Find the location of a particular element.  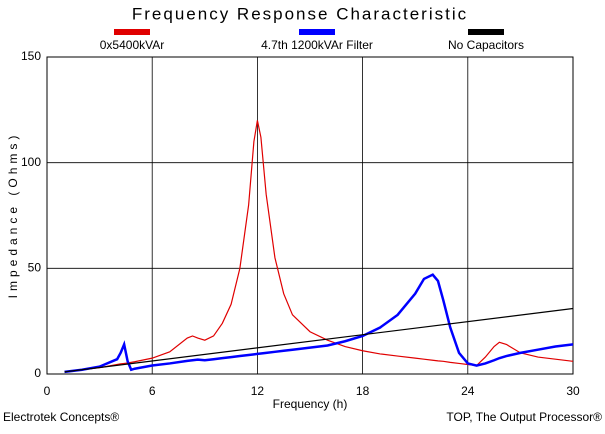

y-tick-label: 0 is located at coordinates (37, 373).